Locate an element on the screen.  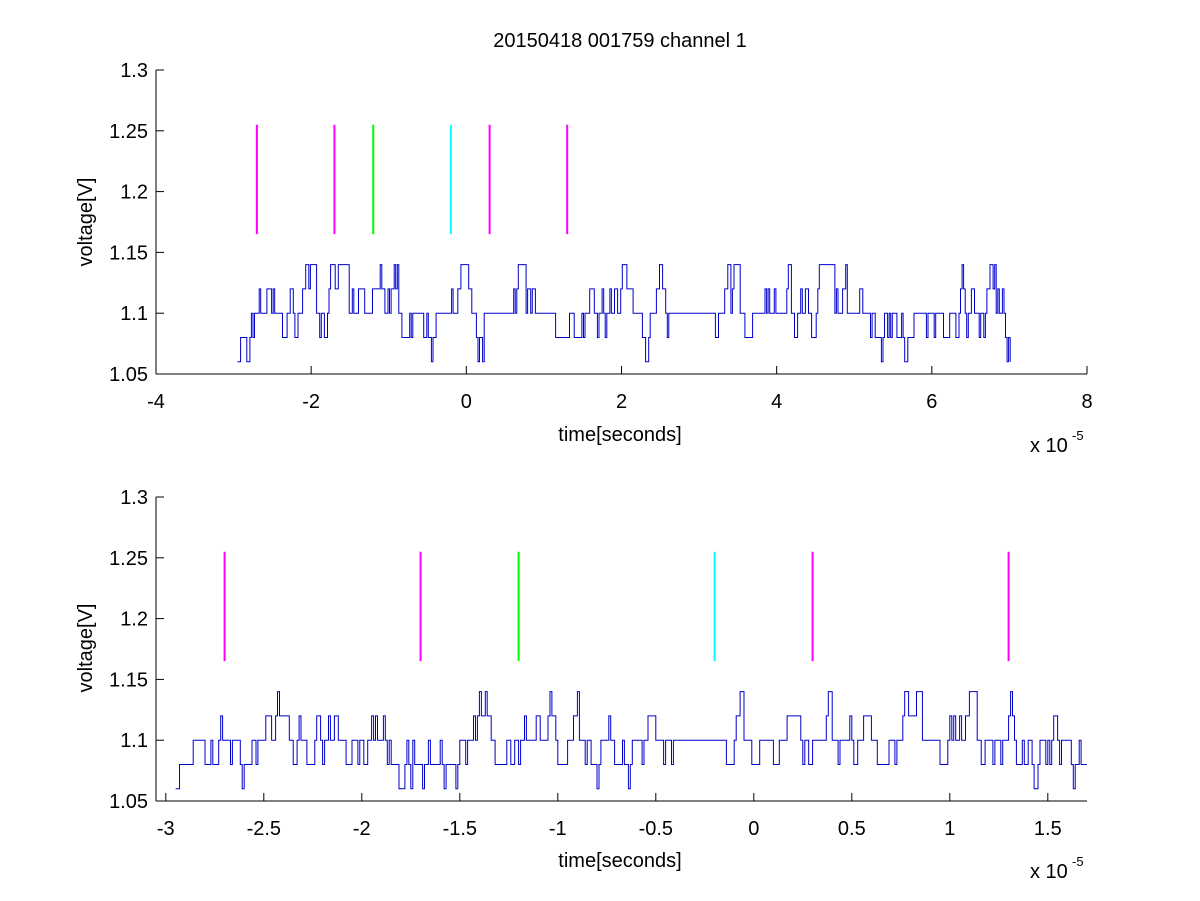
top-x-axis-label: time[seconds] is located at coordinates (619, 435).